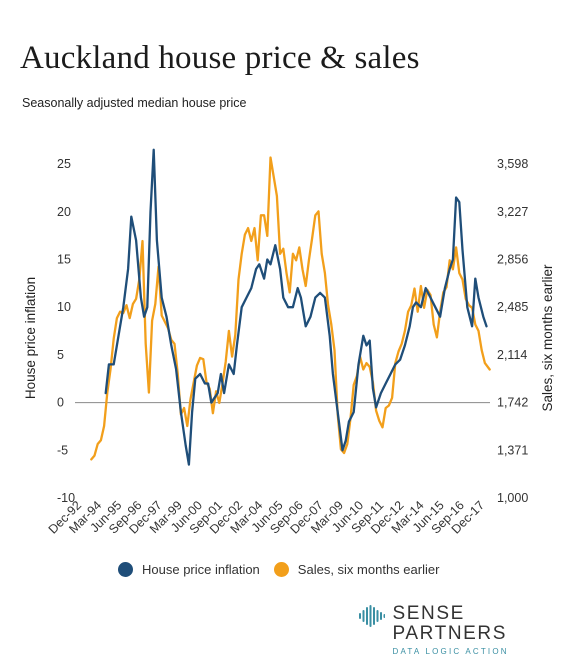  I want to click on left-tick-label: 25, so click(64, 164).